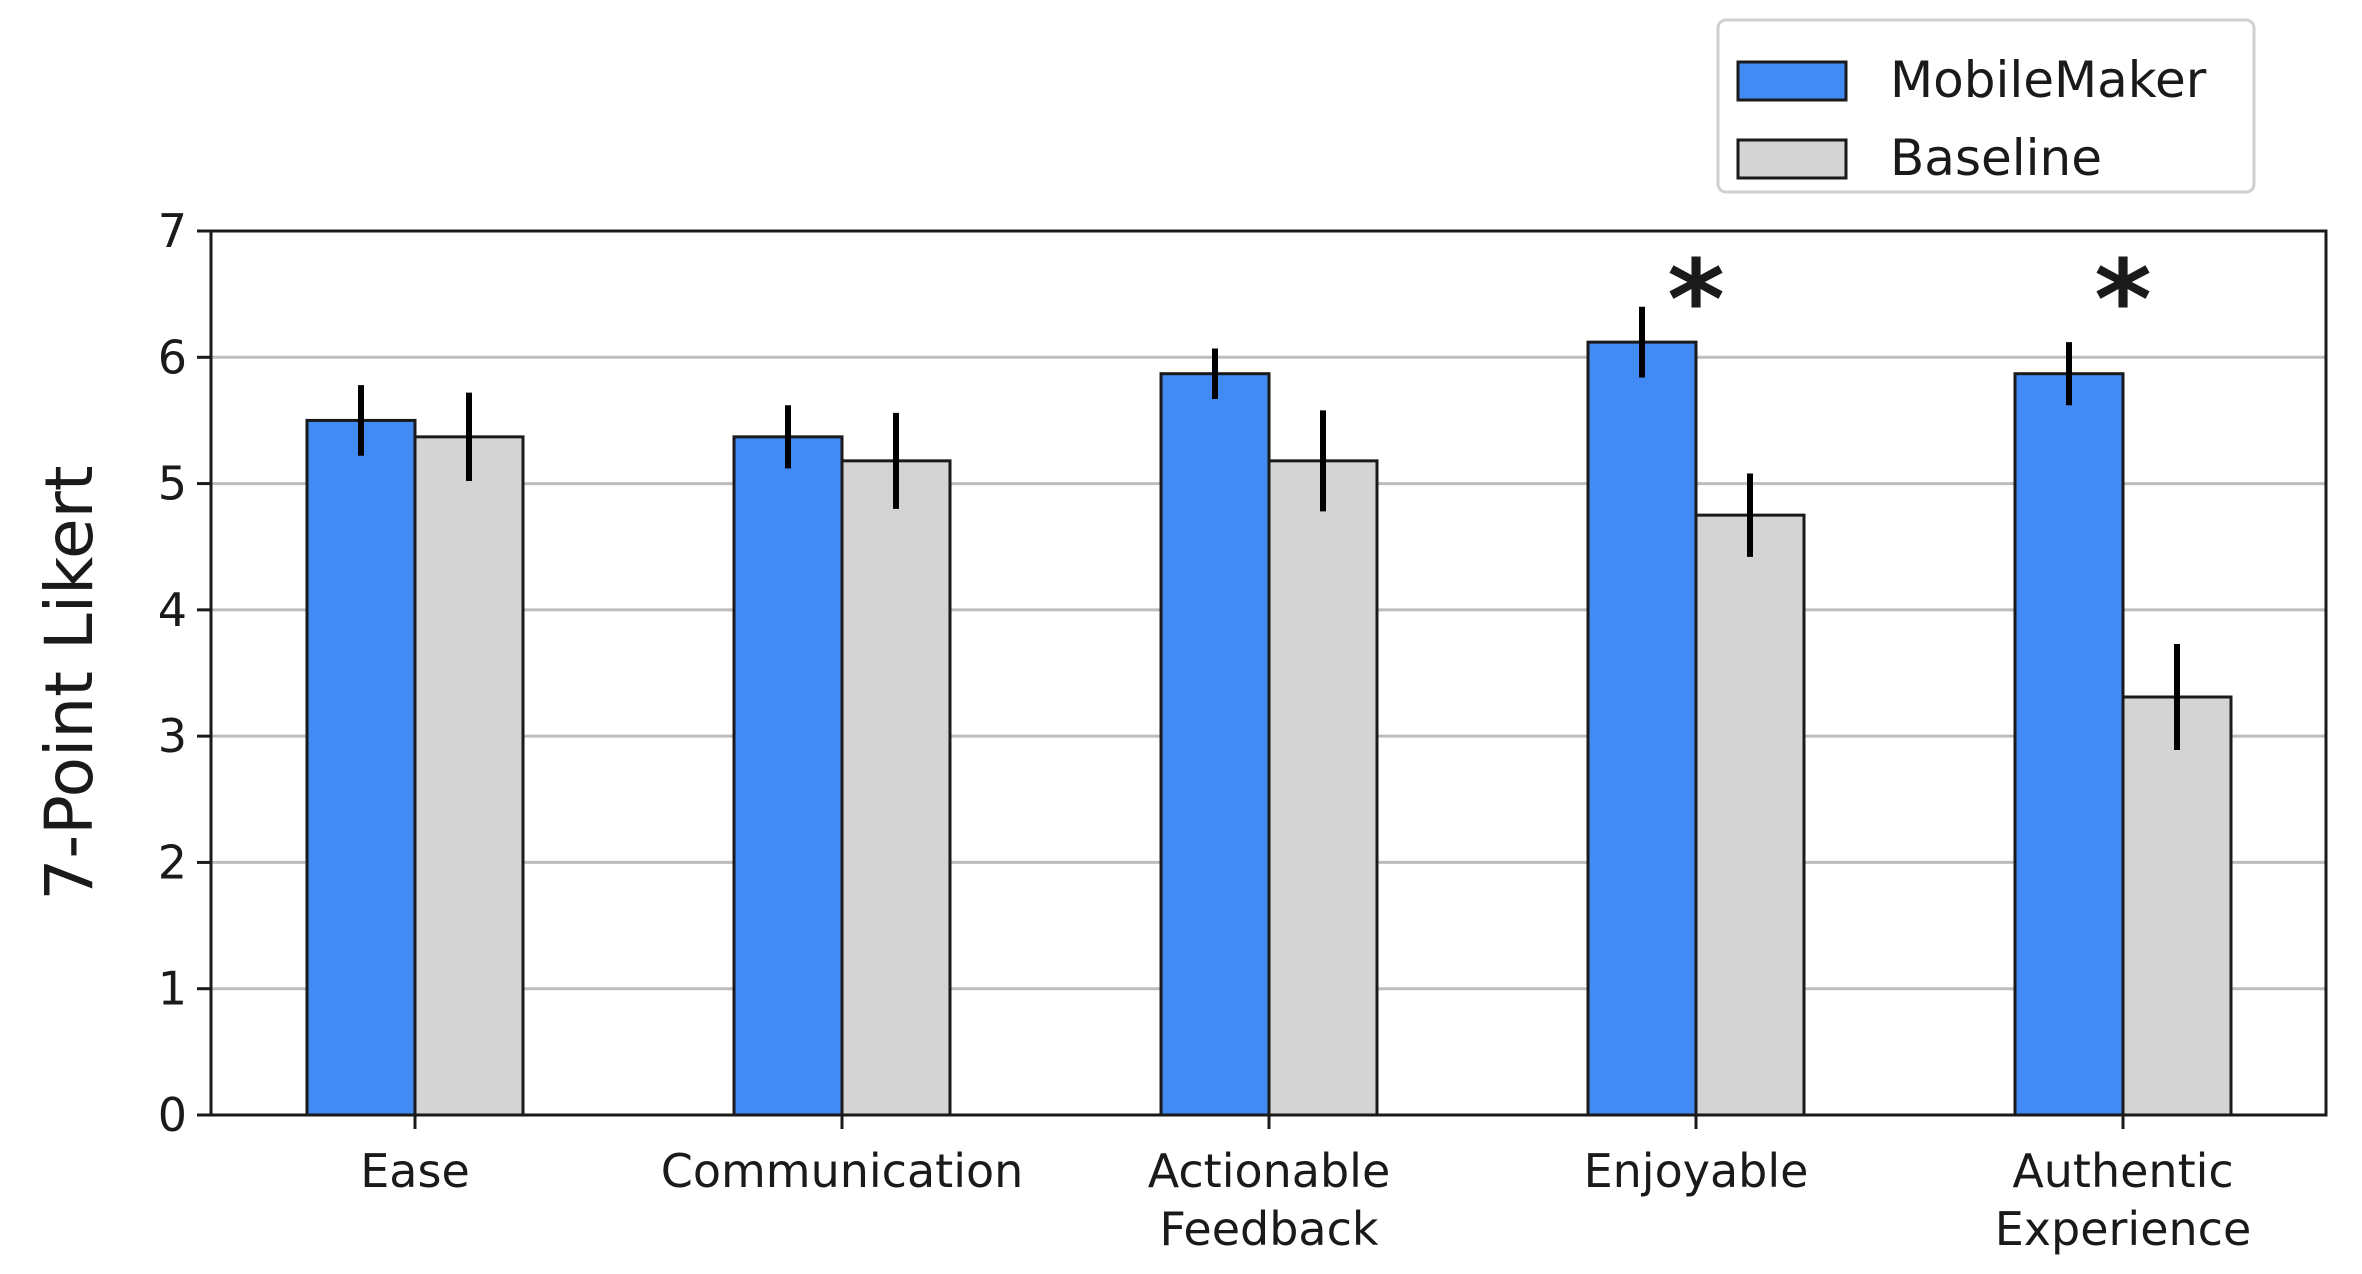 This screenshot has height=1274, width=2362. Describe the element at coordinates (172, 357) in the screenshot. I see `y-tick-label: 6` at that location.